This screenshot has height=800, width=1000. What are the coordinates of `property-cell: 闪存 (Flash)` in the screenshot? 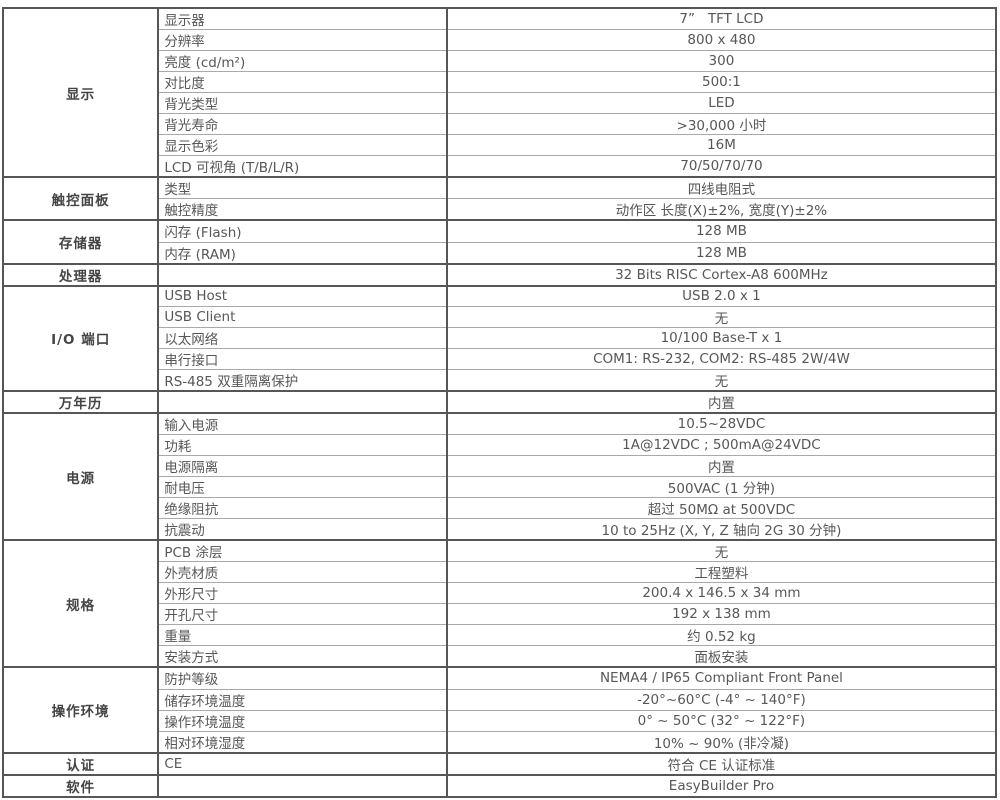 It's located at (302, 231).